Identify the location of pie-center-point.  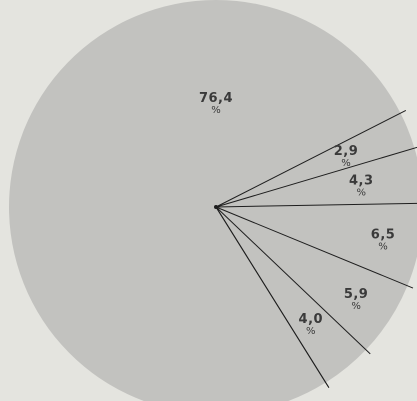
(216, 207).